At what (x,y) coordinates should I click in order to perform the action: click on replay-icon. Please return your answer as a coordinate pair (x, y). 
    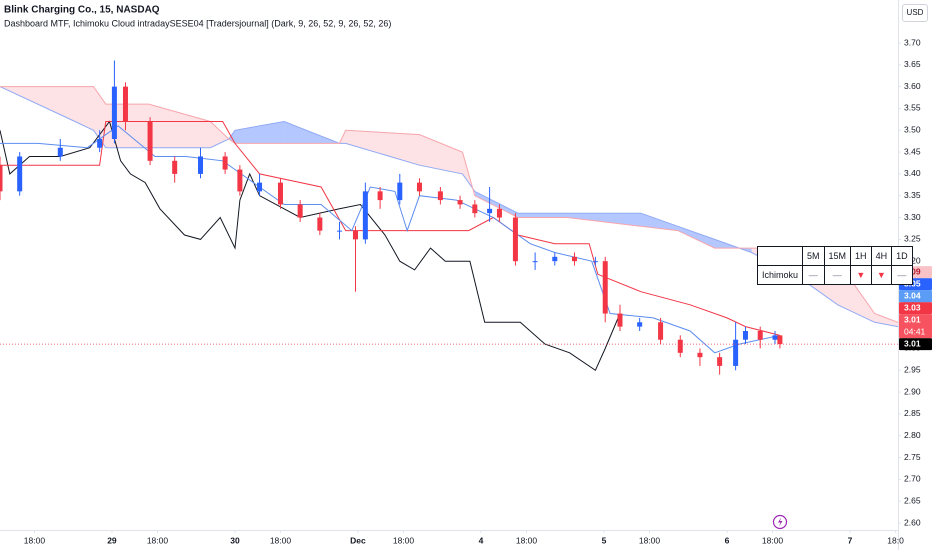
    Looking at the image, I should click on (780, 522).